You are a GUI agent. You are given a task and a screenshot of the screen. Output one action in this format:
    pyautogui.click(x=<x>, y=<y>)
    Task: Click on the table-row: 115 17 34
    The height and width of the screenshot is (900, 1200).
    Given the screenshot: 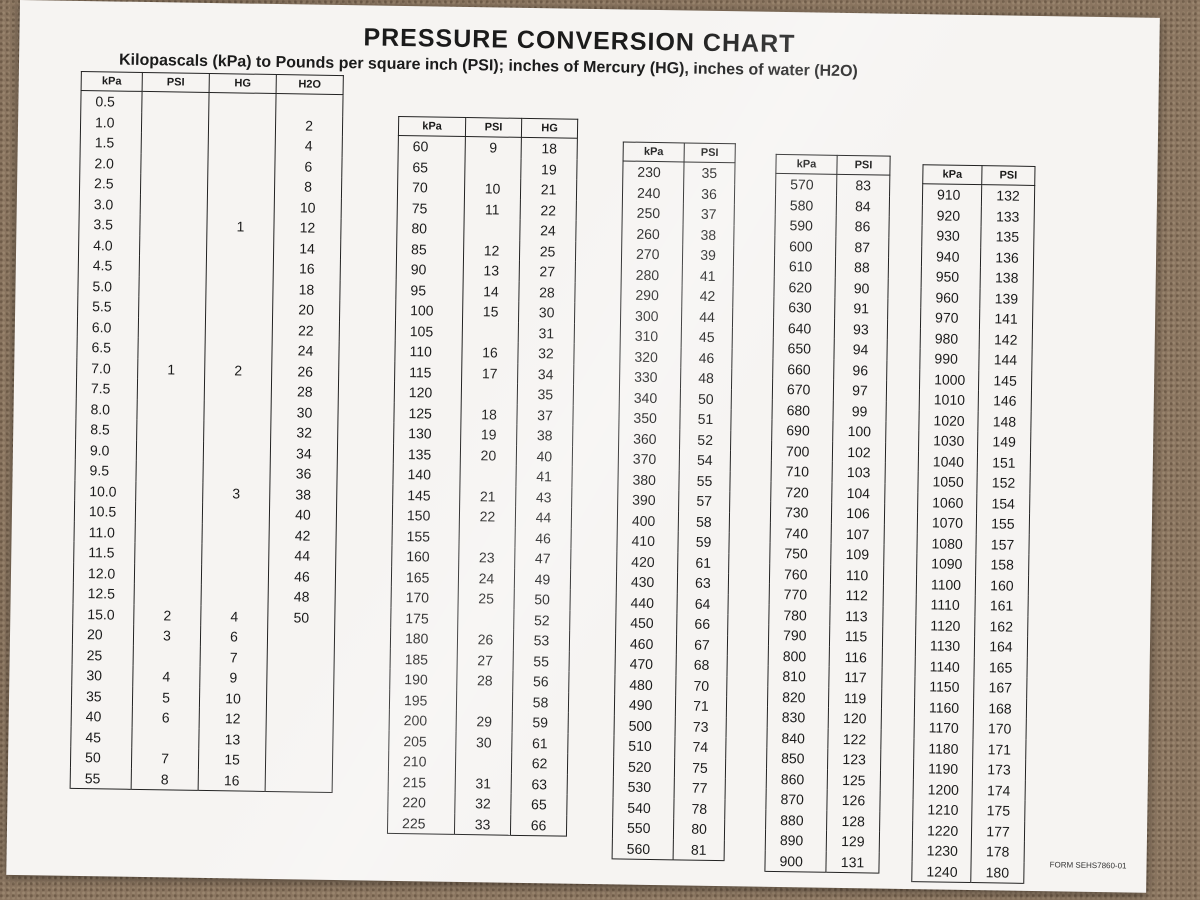 What is the action you would take?
    pyautogui.click(x=484, y=373)
    